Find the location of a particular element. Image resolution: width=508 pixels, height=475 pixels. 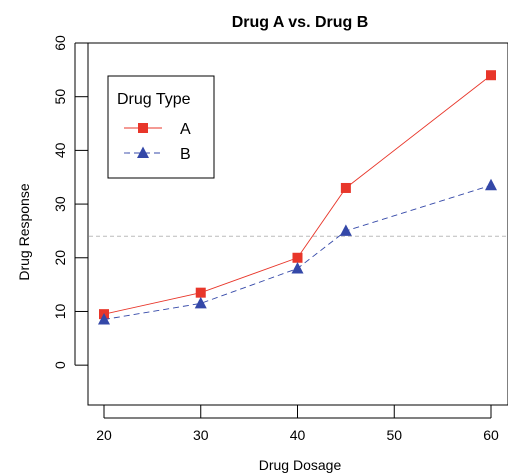

x-axis: 20 30 40 50 60 is located at coordinates (297, 424).